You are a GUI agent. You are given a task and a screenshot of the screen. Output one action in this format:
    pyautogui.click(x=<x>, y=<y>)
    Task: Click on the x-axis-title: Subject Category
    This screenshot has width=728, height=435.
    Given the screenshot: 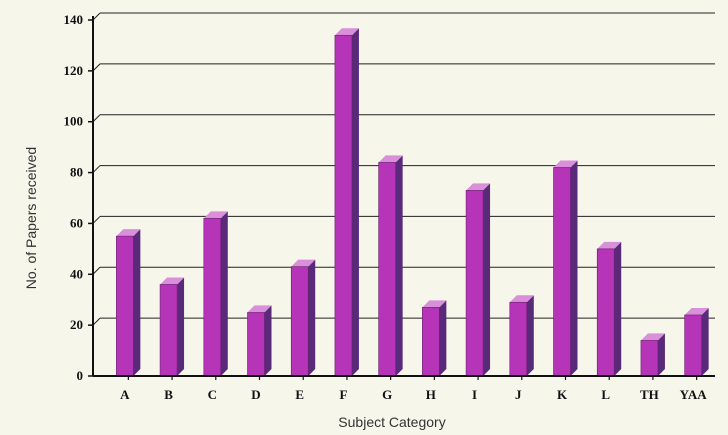 What is the action you would take?
    pyautogui.click(x=391, y=422)
    